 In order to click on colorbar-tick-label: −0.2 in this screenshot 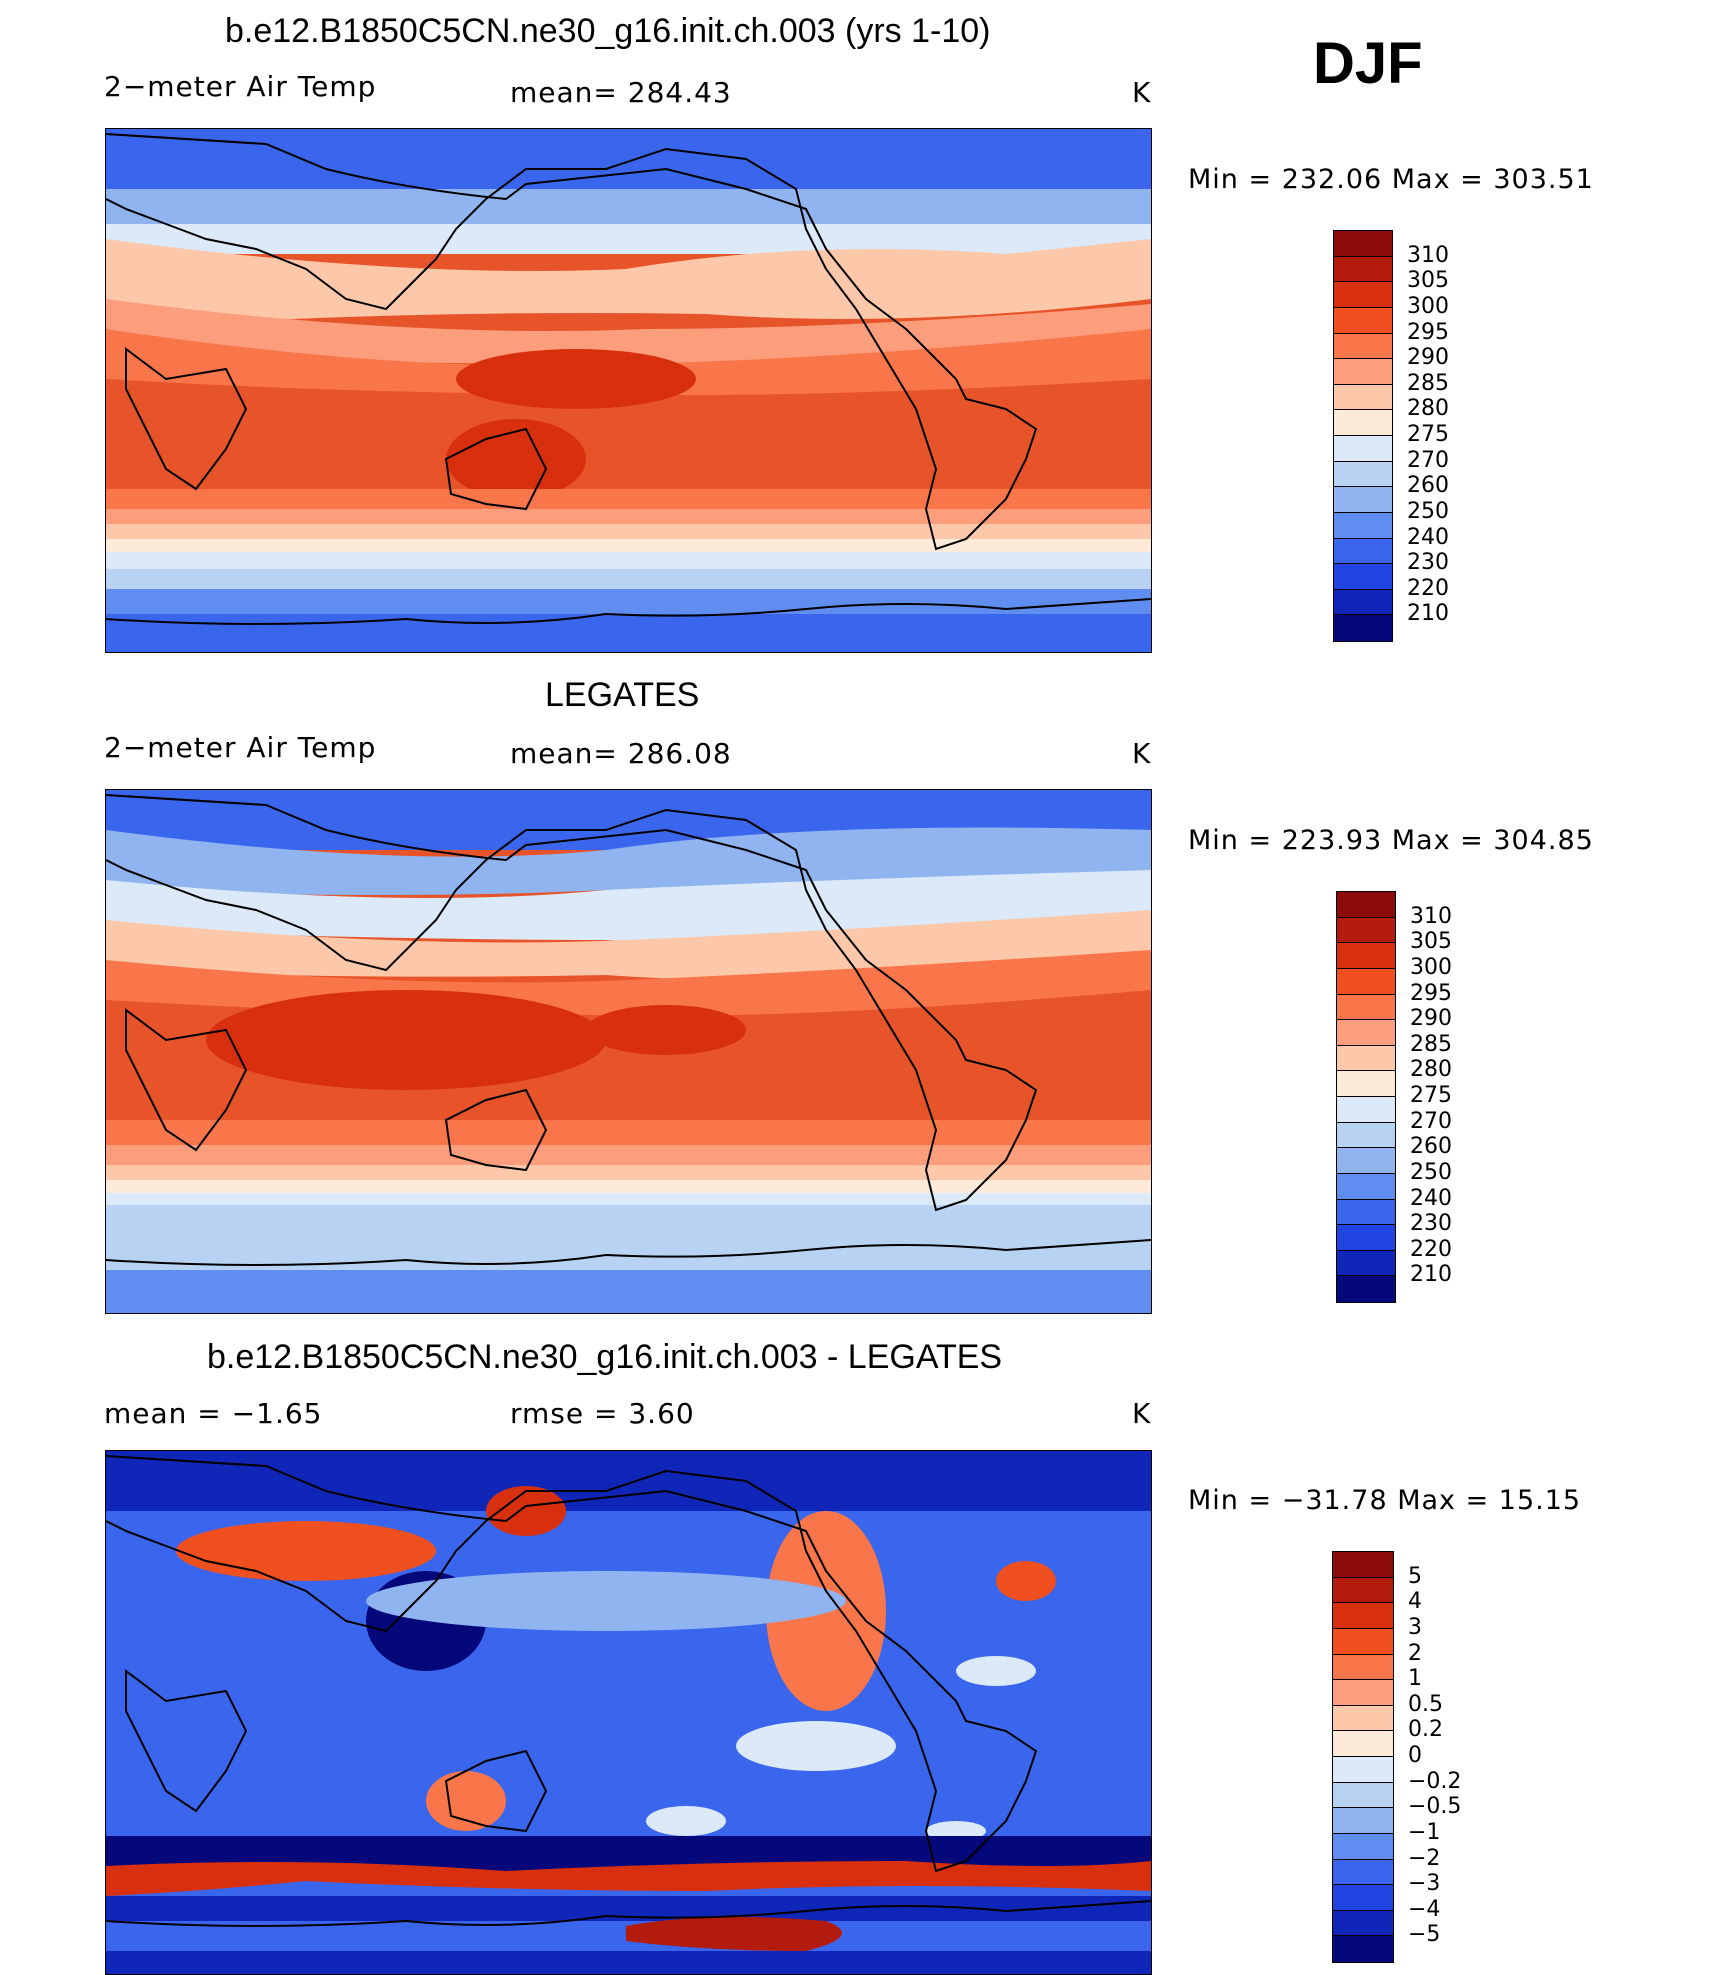, I will do `click(1435, 1781)`.